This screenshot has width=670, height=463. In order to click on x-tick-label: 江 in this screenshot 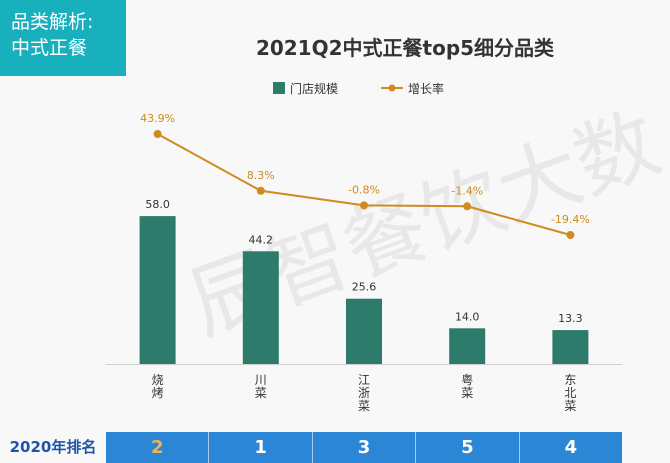, I will do `click(364, 380)`.